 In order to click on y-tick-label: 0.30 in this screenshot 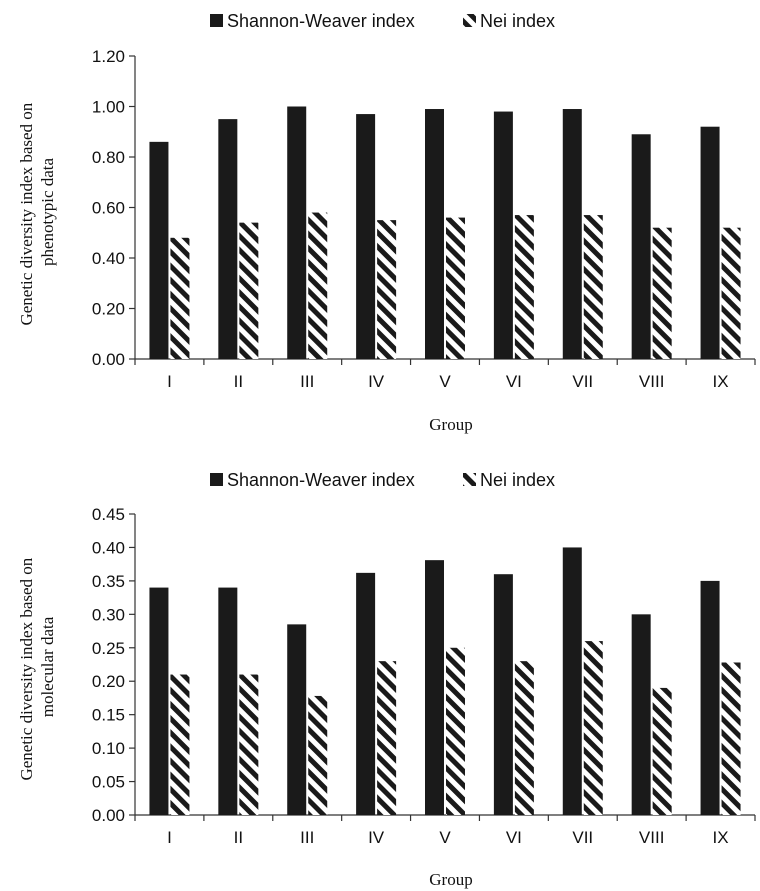, I will do `click(108, 614)`.